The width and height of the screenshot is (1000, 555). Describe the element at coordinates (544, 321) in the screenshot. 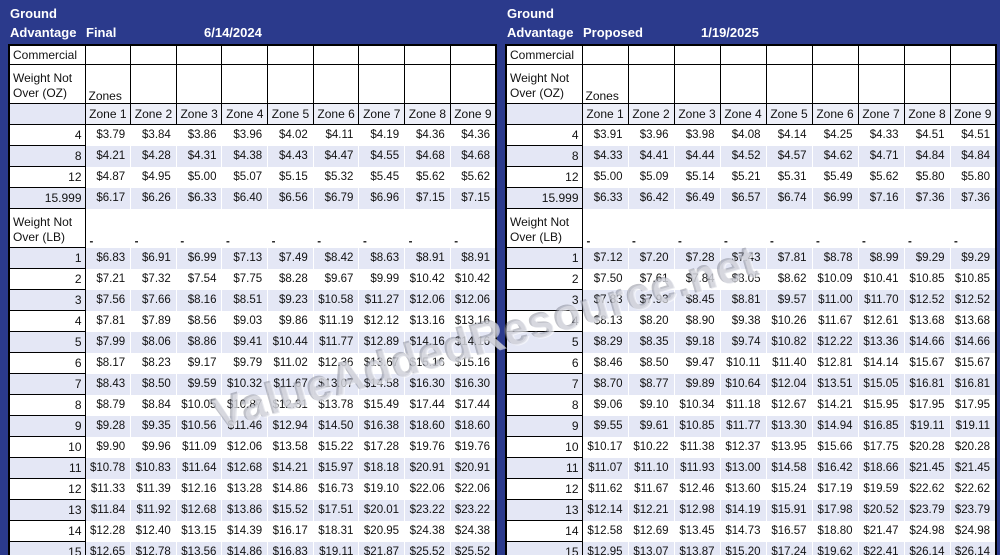

I see `weight-lb-label: 4` at that location.